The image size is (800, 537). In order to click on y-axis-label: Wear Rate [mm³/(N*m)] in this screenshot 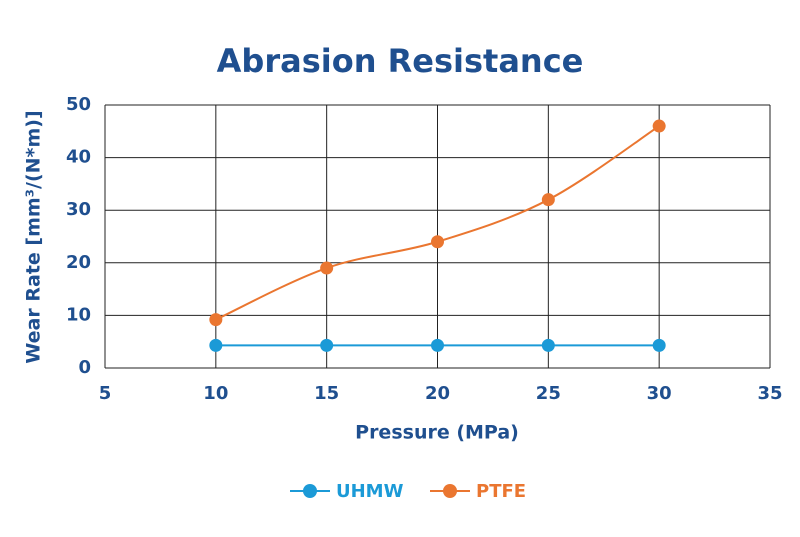, I will do `click(34, 236)`.